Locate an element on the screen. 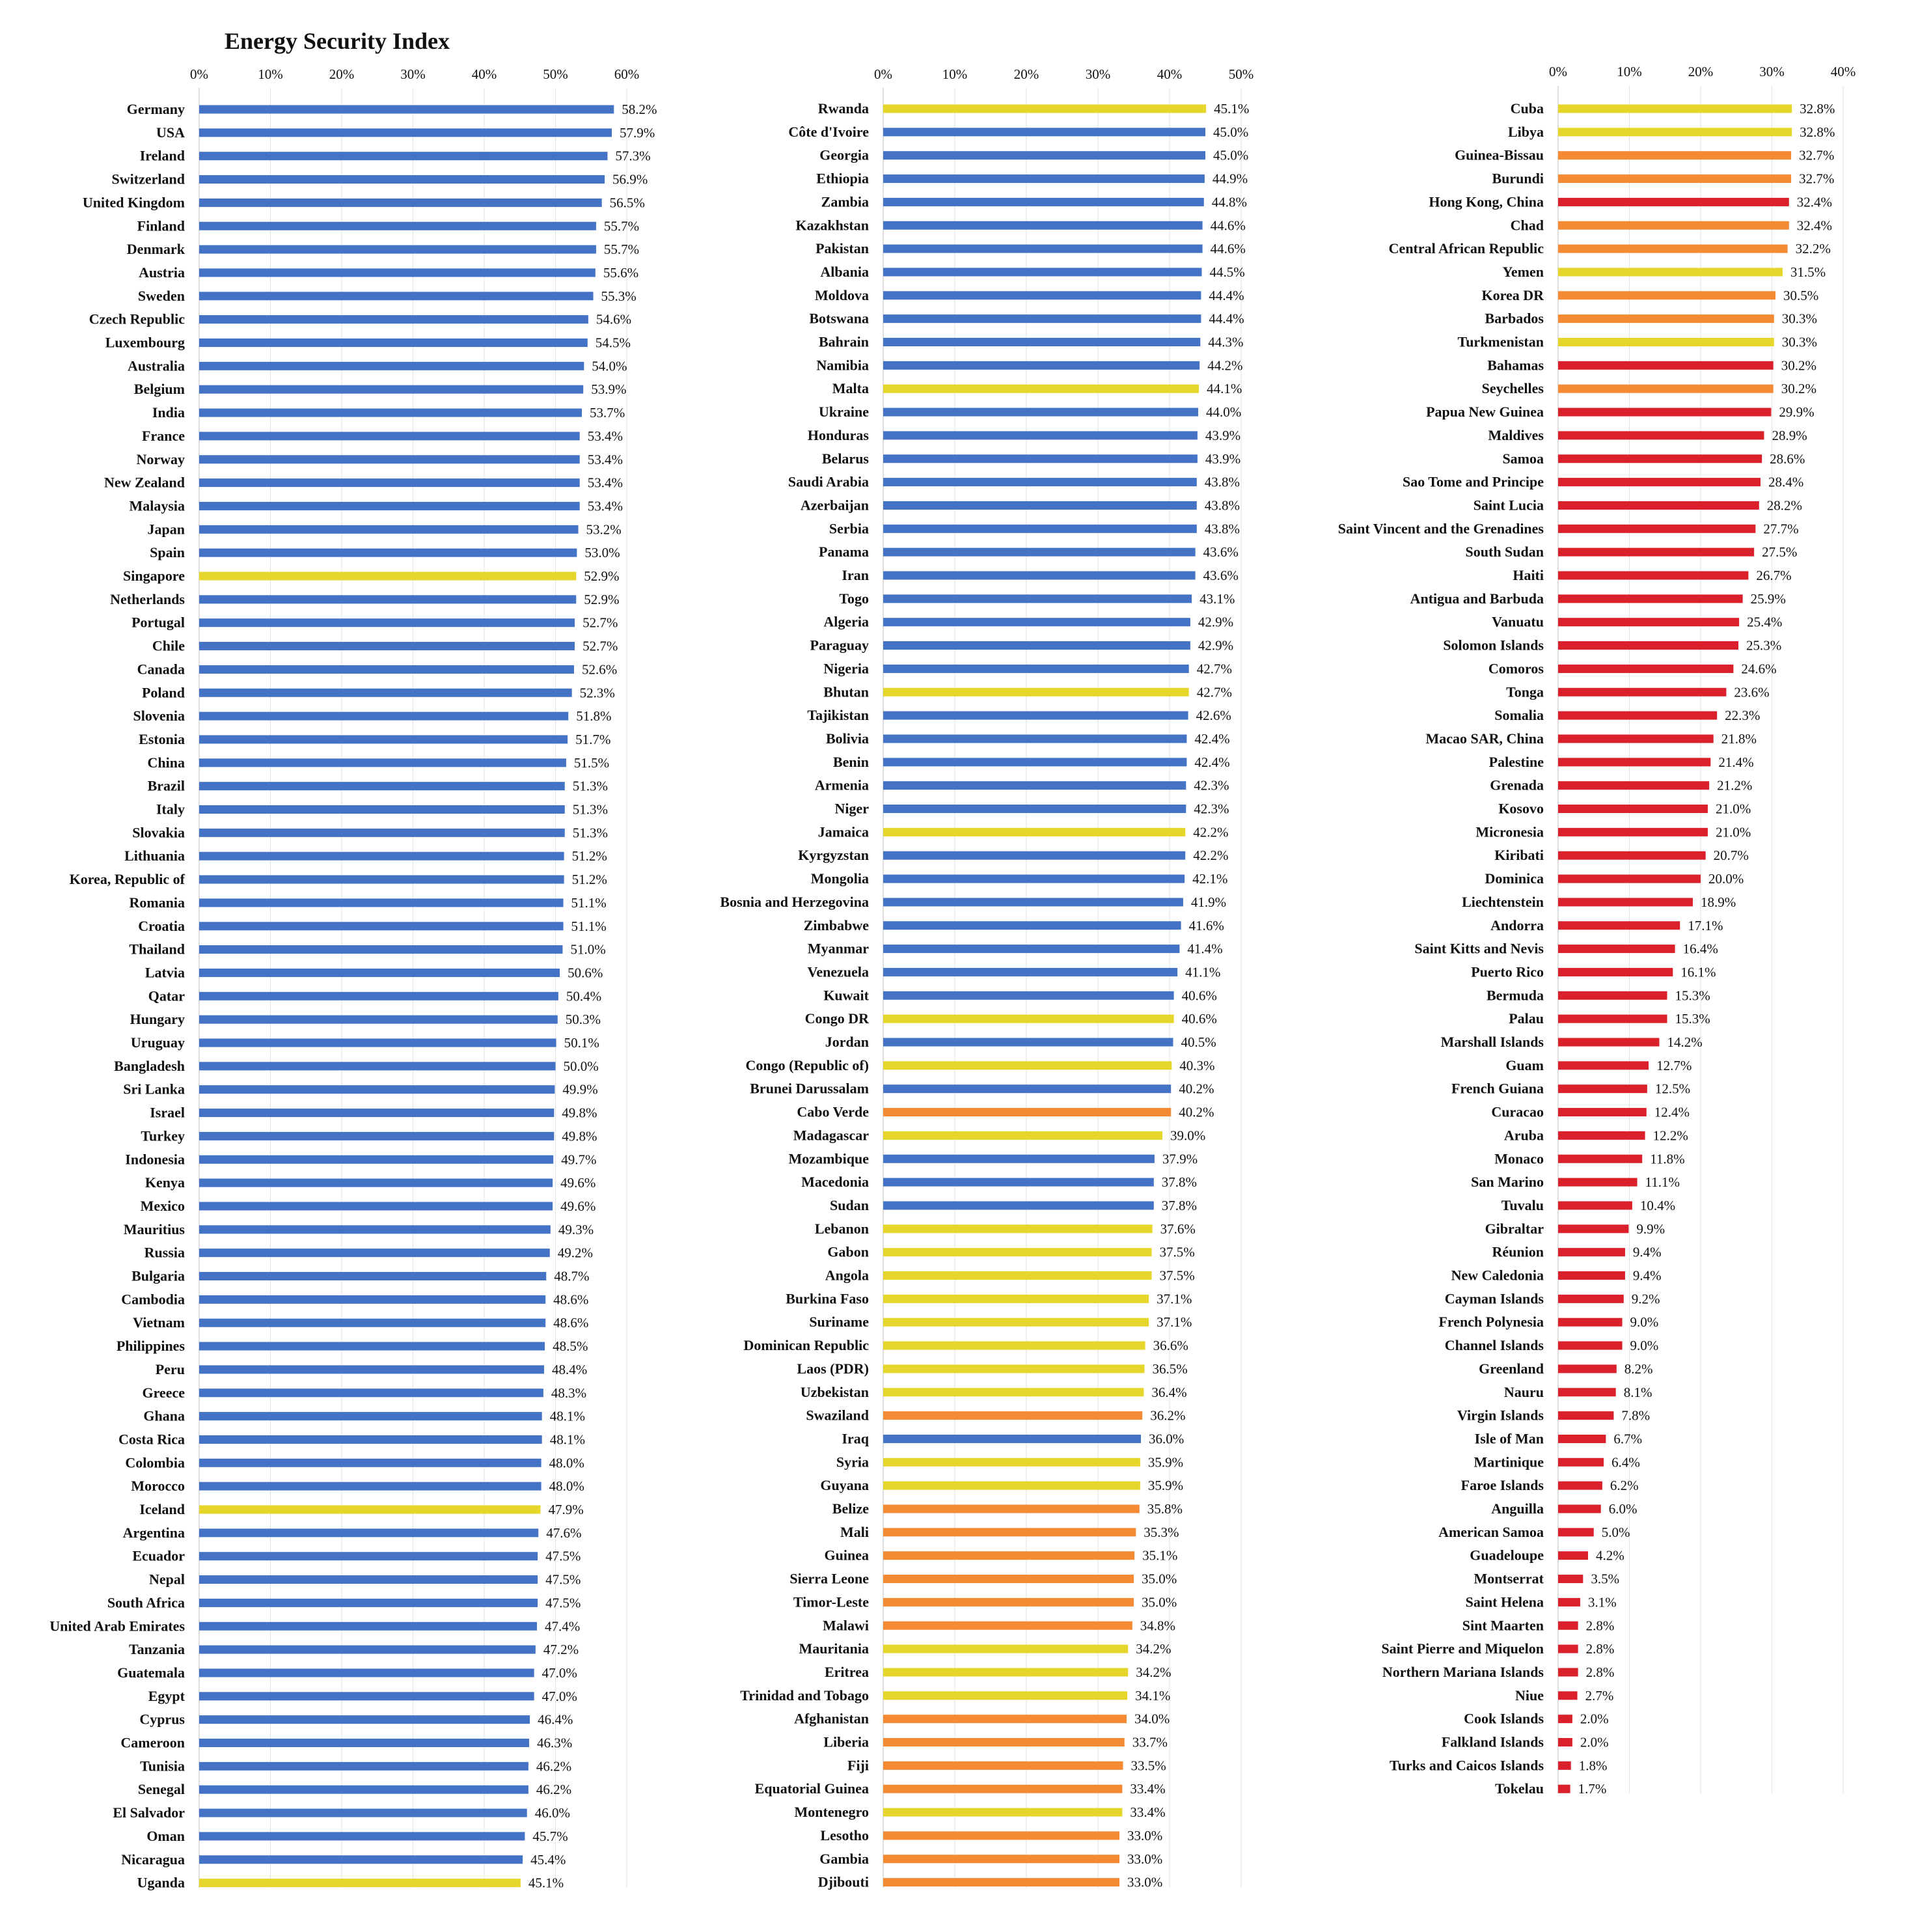  category-label: Rwanda is located at coordinates (843, 108).